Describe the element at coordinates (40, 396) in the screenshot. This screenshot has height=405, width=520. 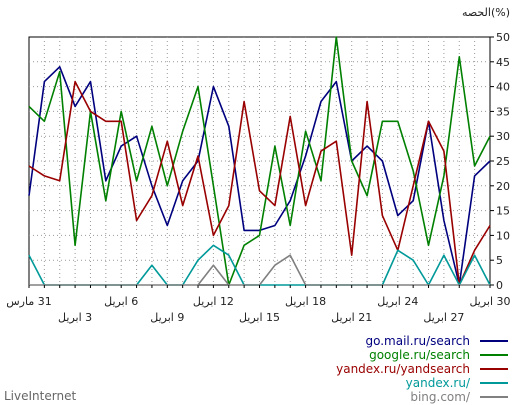
I see `footer-brand: LiveInternet` at that location.